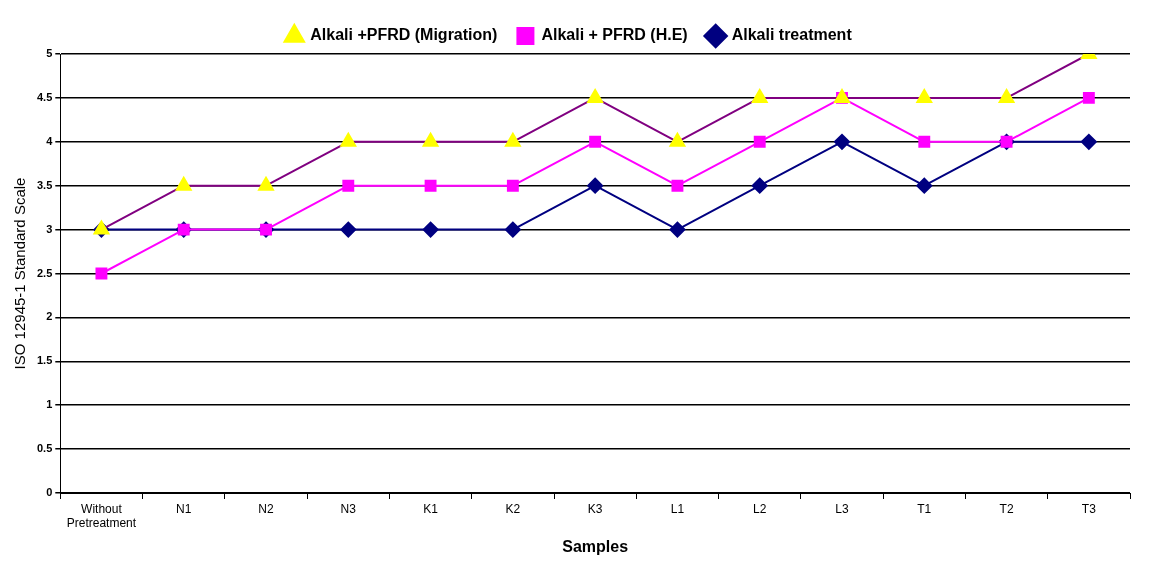 This screenshot has height=569, width=1158. Describe the element at coordinates (49, 316) in the screenshot. I see `y-tick-label: 2` at that location.